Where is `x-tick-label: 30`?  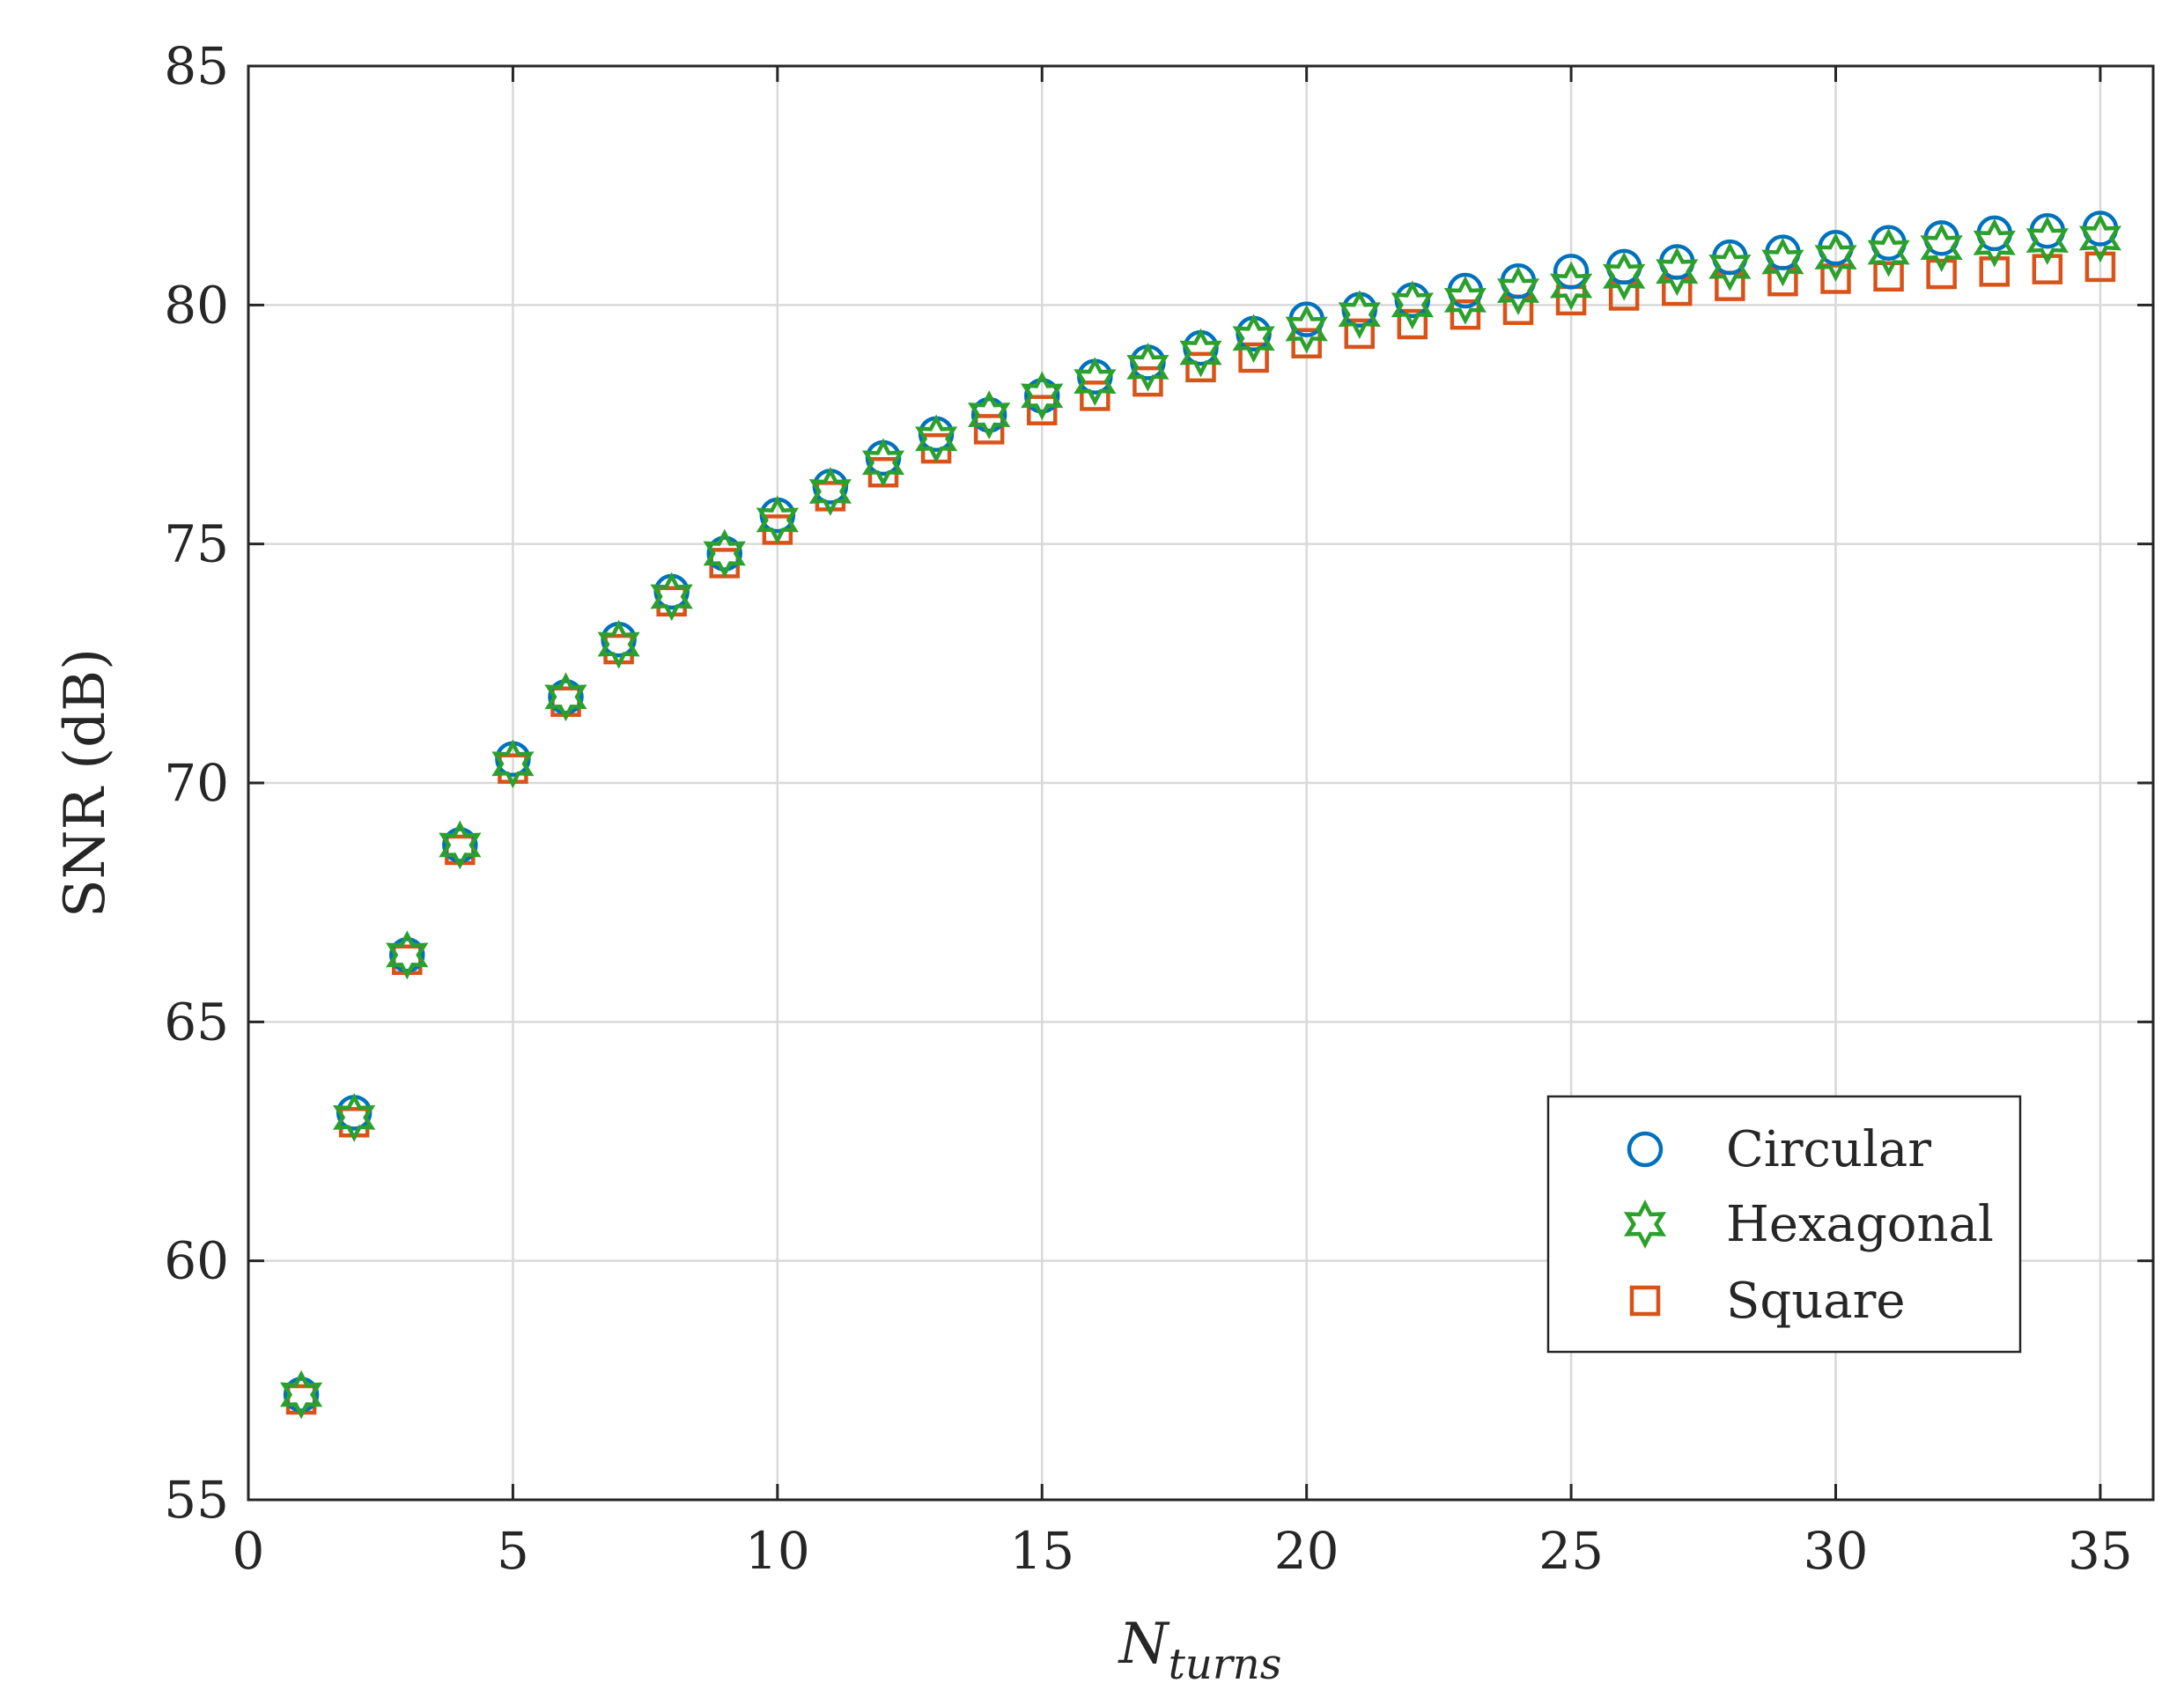
x-tick-label: 30 is located at coordinates (1836, 1551).